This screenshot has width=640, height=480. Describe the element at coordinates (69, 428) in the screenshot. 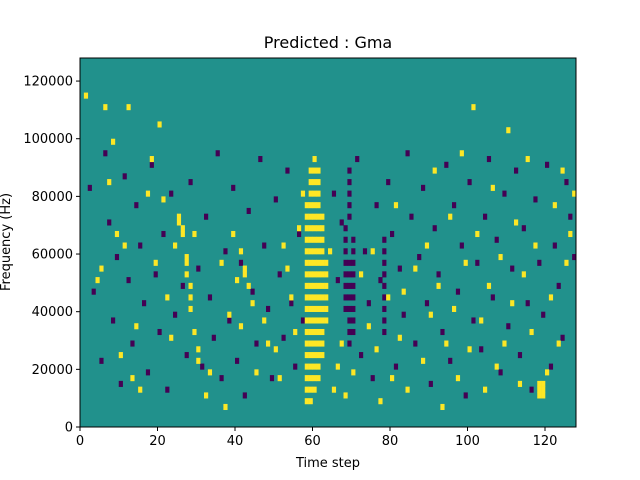

I see `y-tick-label: 0` at that location.